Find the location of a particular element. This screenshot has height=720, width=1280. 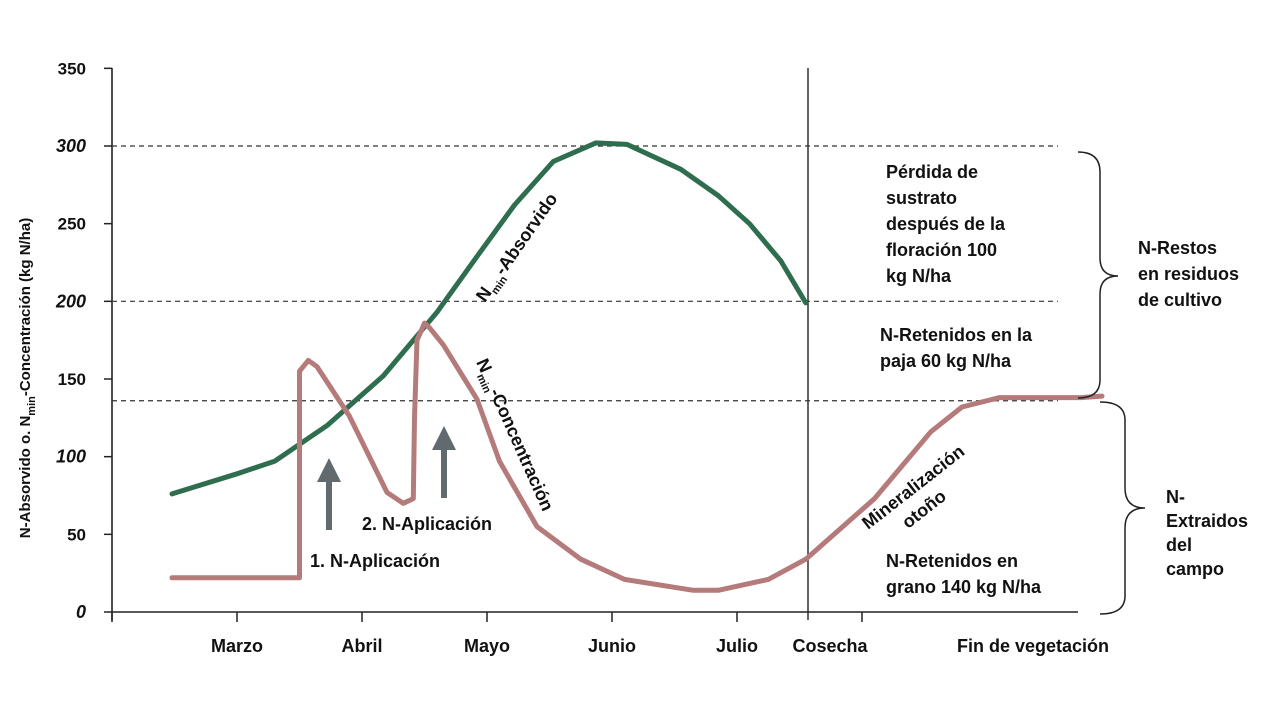

y-tick-label: 300 is located at coordinates (71, 146).